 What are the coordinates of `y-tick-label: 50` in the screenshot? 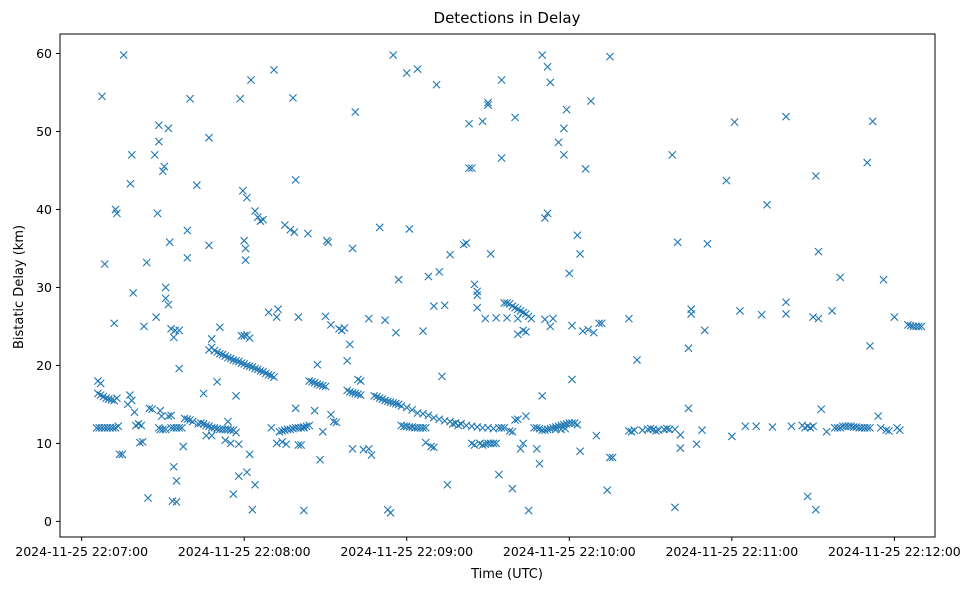 It's located at (44, 131).